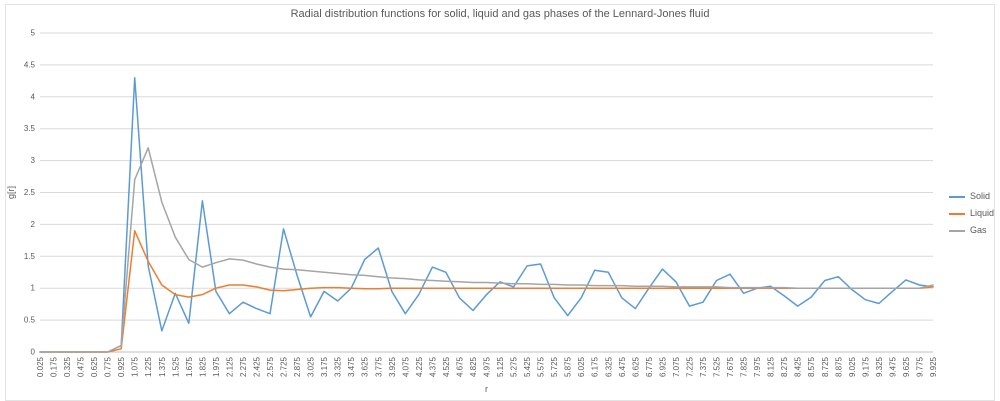  I want to click on y-tick-label: 1.5, so click(30, 256).